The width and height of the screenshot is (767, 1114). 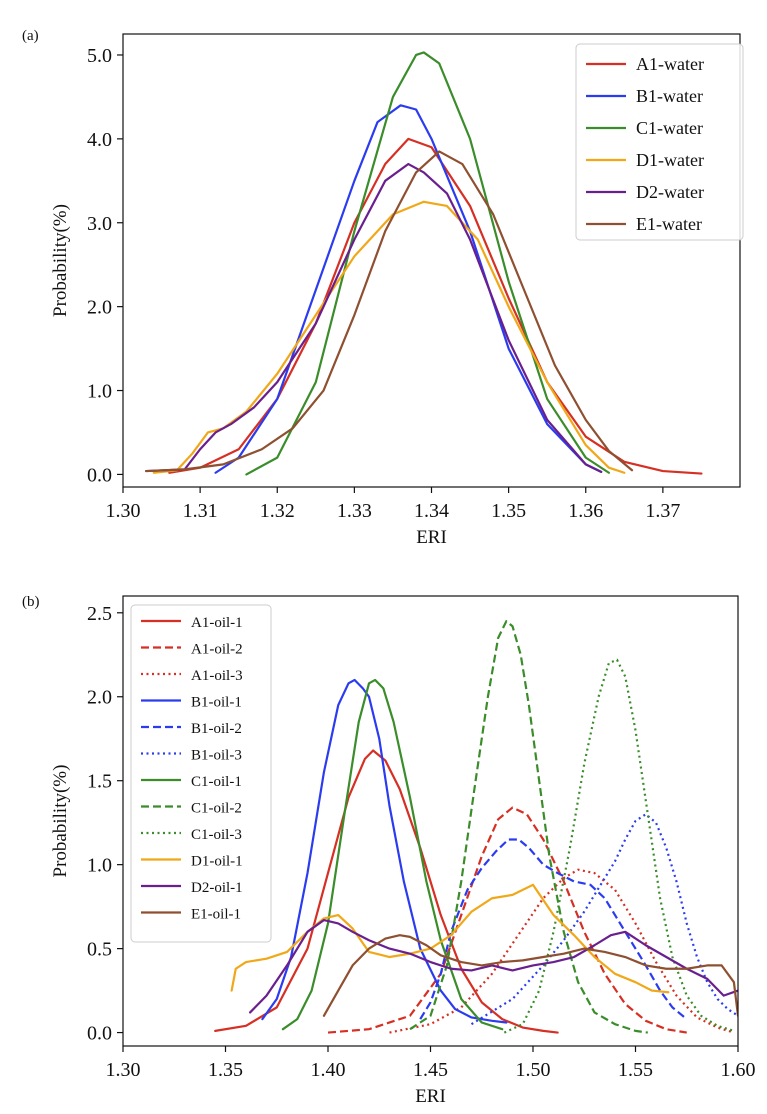 I want to click on legend-entry-label: A1-oil-2, so click(x=217, y=650).